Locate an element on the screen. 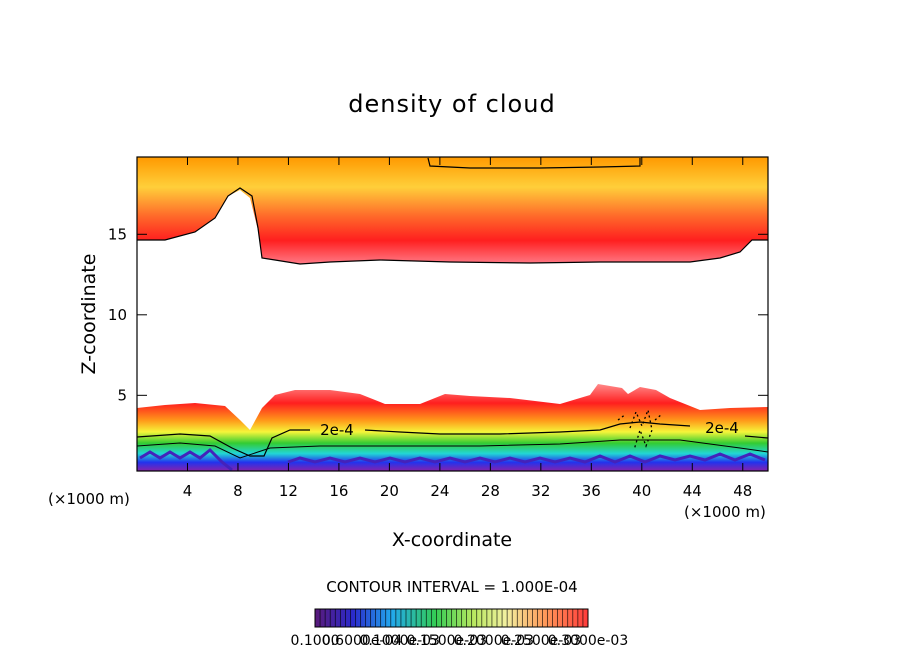 Image resolution: width=904 pixels, height=654 pixels. colorbar-label: 0.3000e-03 is located at coordinates (588, 641).